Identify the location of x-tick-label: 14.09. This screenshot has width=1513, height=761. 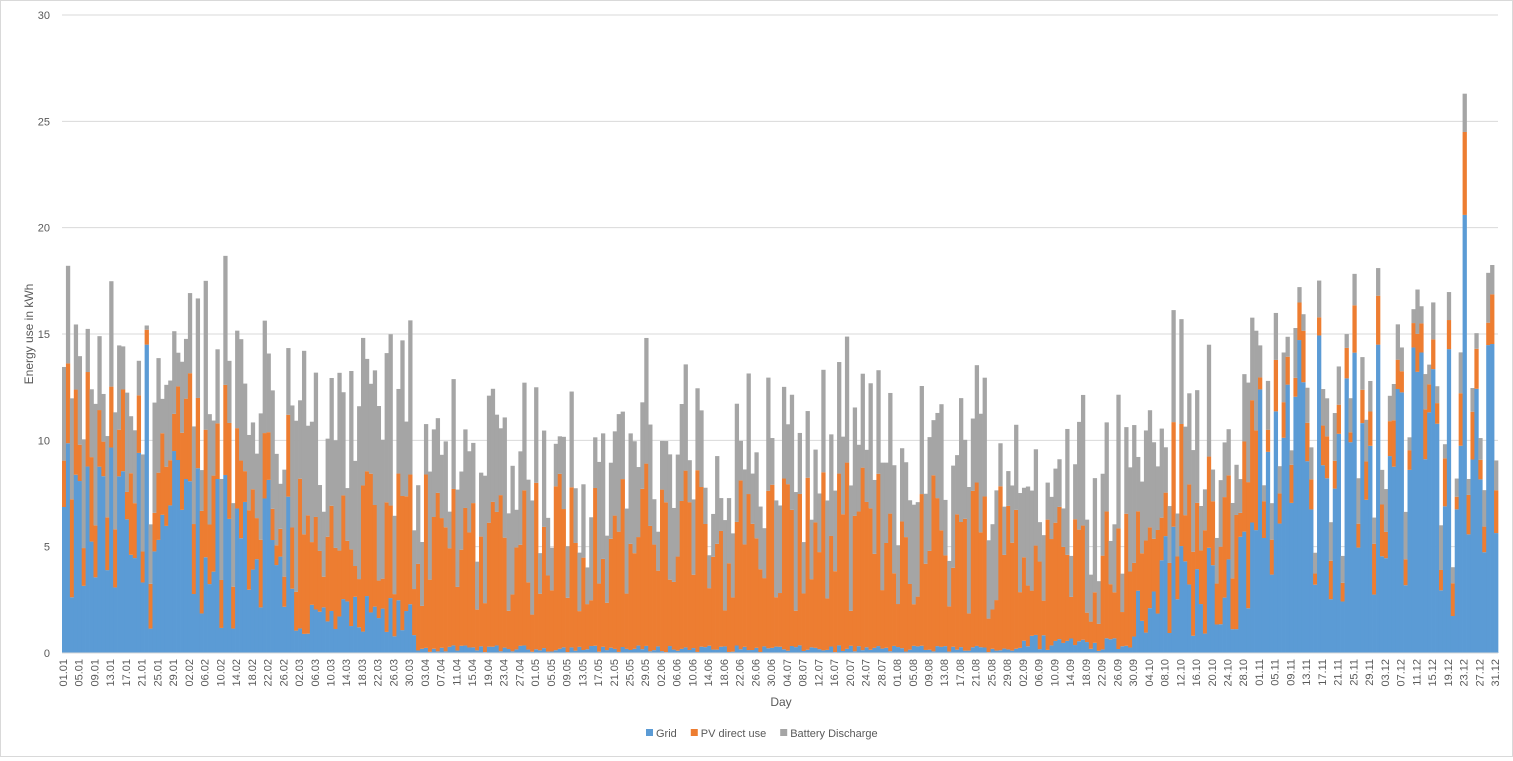
(1071, 673).